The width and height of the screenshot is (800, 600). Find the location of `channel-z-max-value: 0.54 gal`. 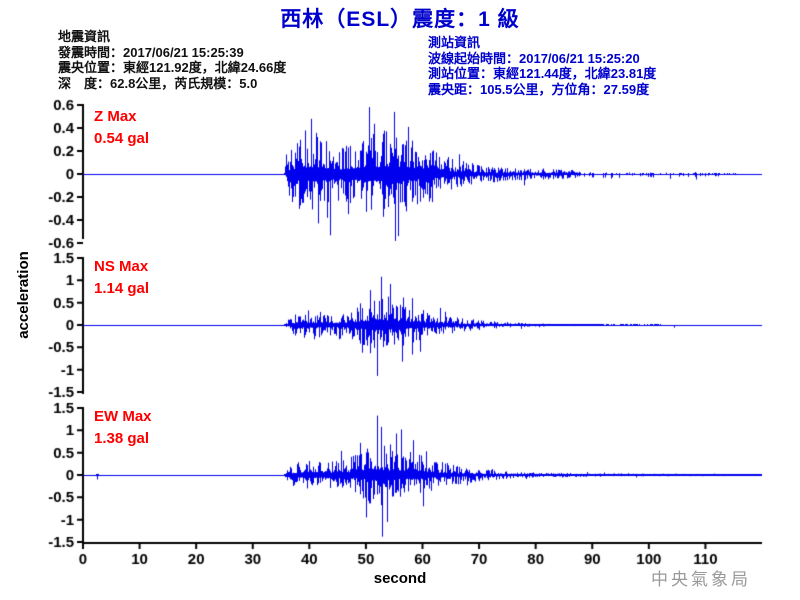

channel-z-max-value: 0.54 gal is located at coordinates (122, 138).